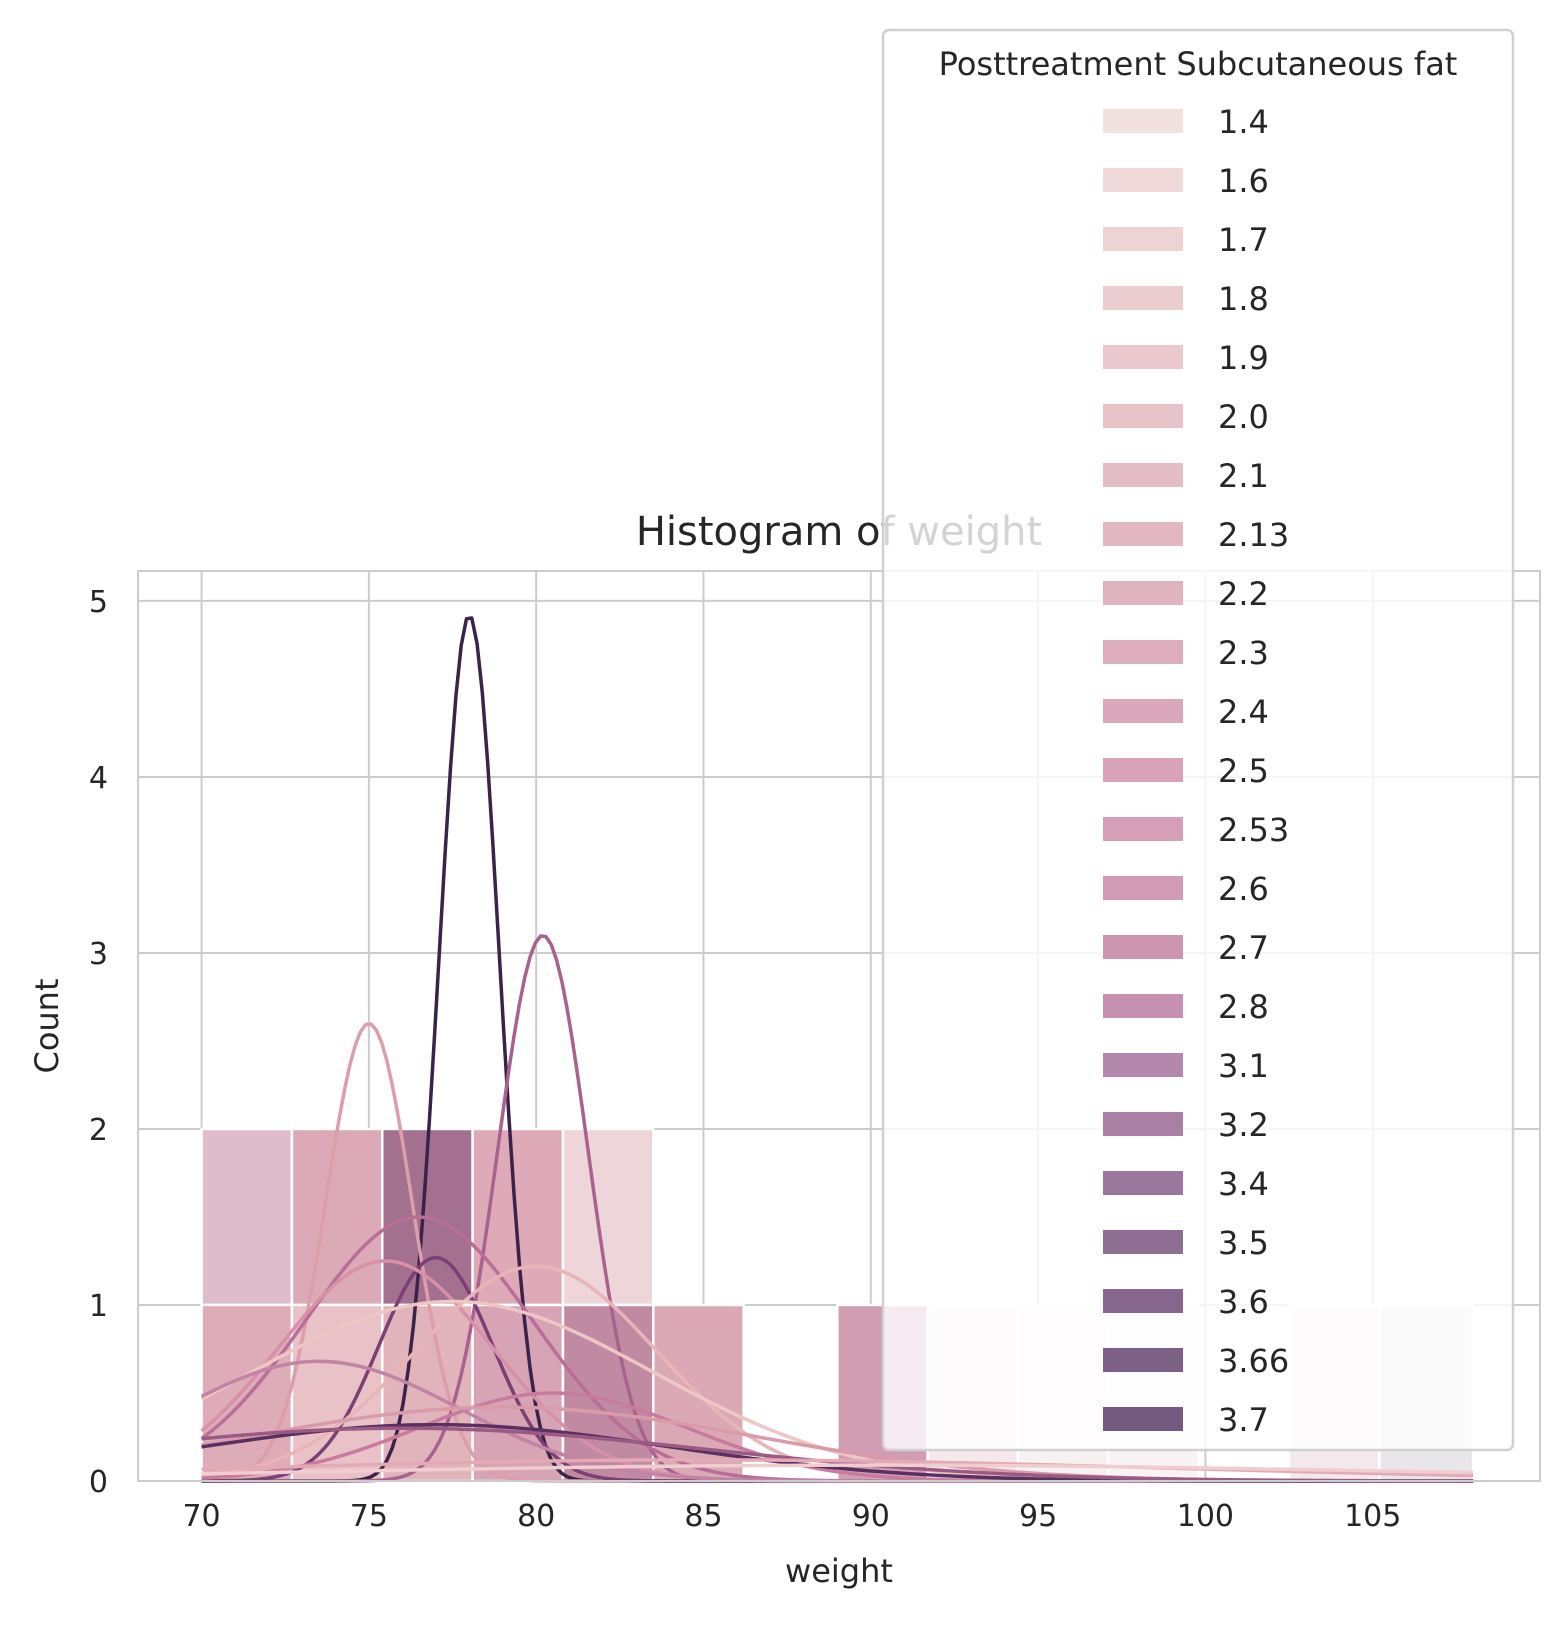 The height and width of the screenshot is (1627, 1561). What do you see at coordinates (1038, 1516) in the screenshot?
I see `x-tick-label: 95` at bounding box center [1038, 1516].